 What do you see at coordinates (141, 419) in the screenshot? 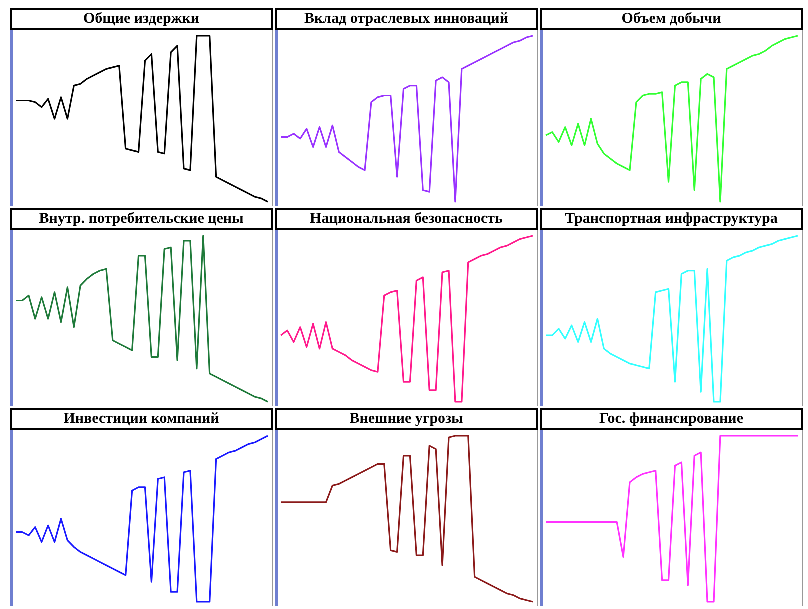
I see `chart-title: Инвестиции компаний` at bounding box center [141, 419].